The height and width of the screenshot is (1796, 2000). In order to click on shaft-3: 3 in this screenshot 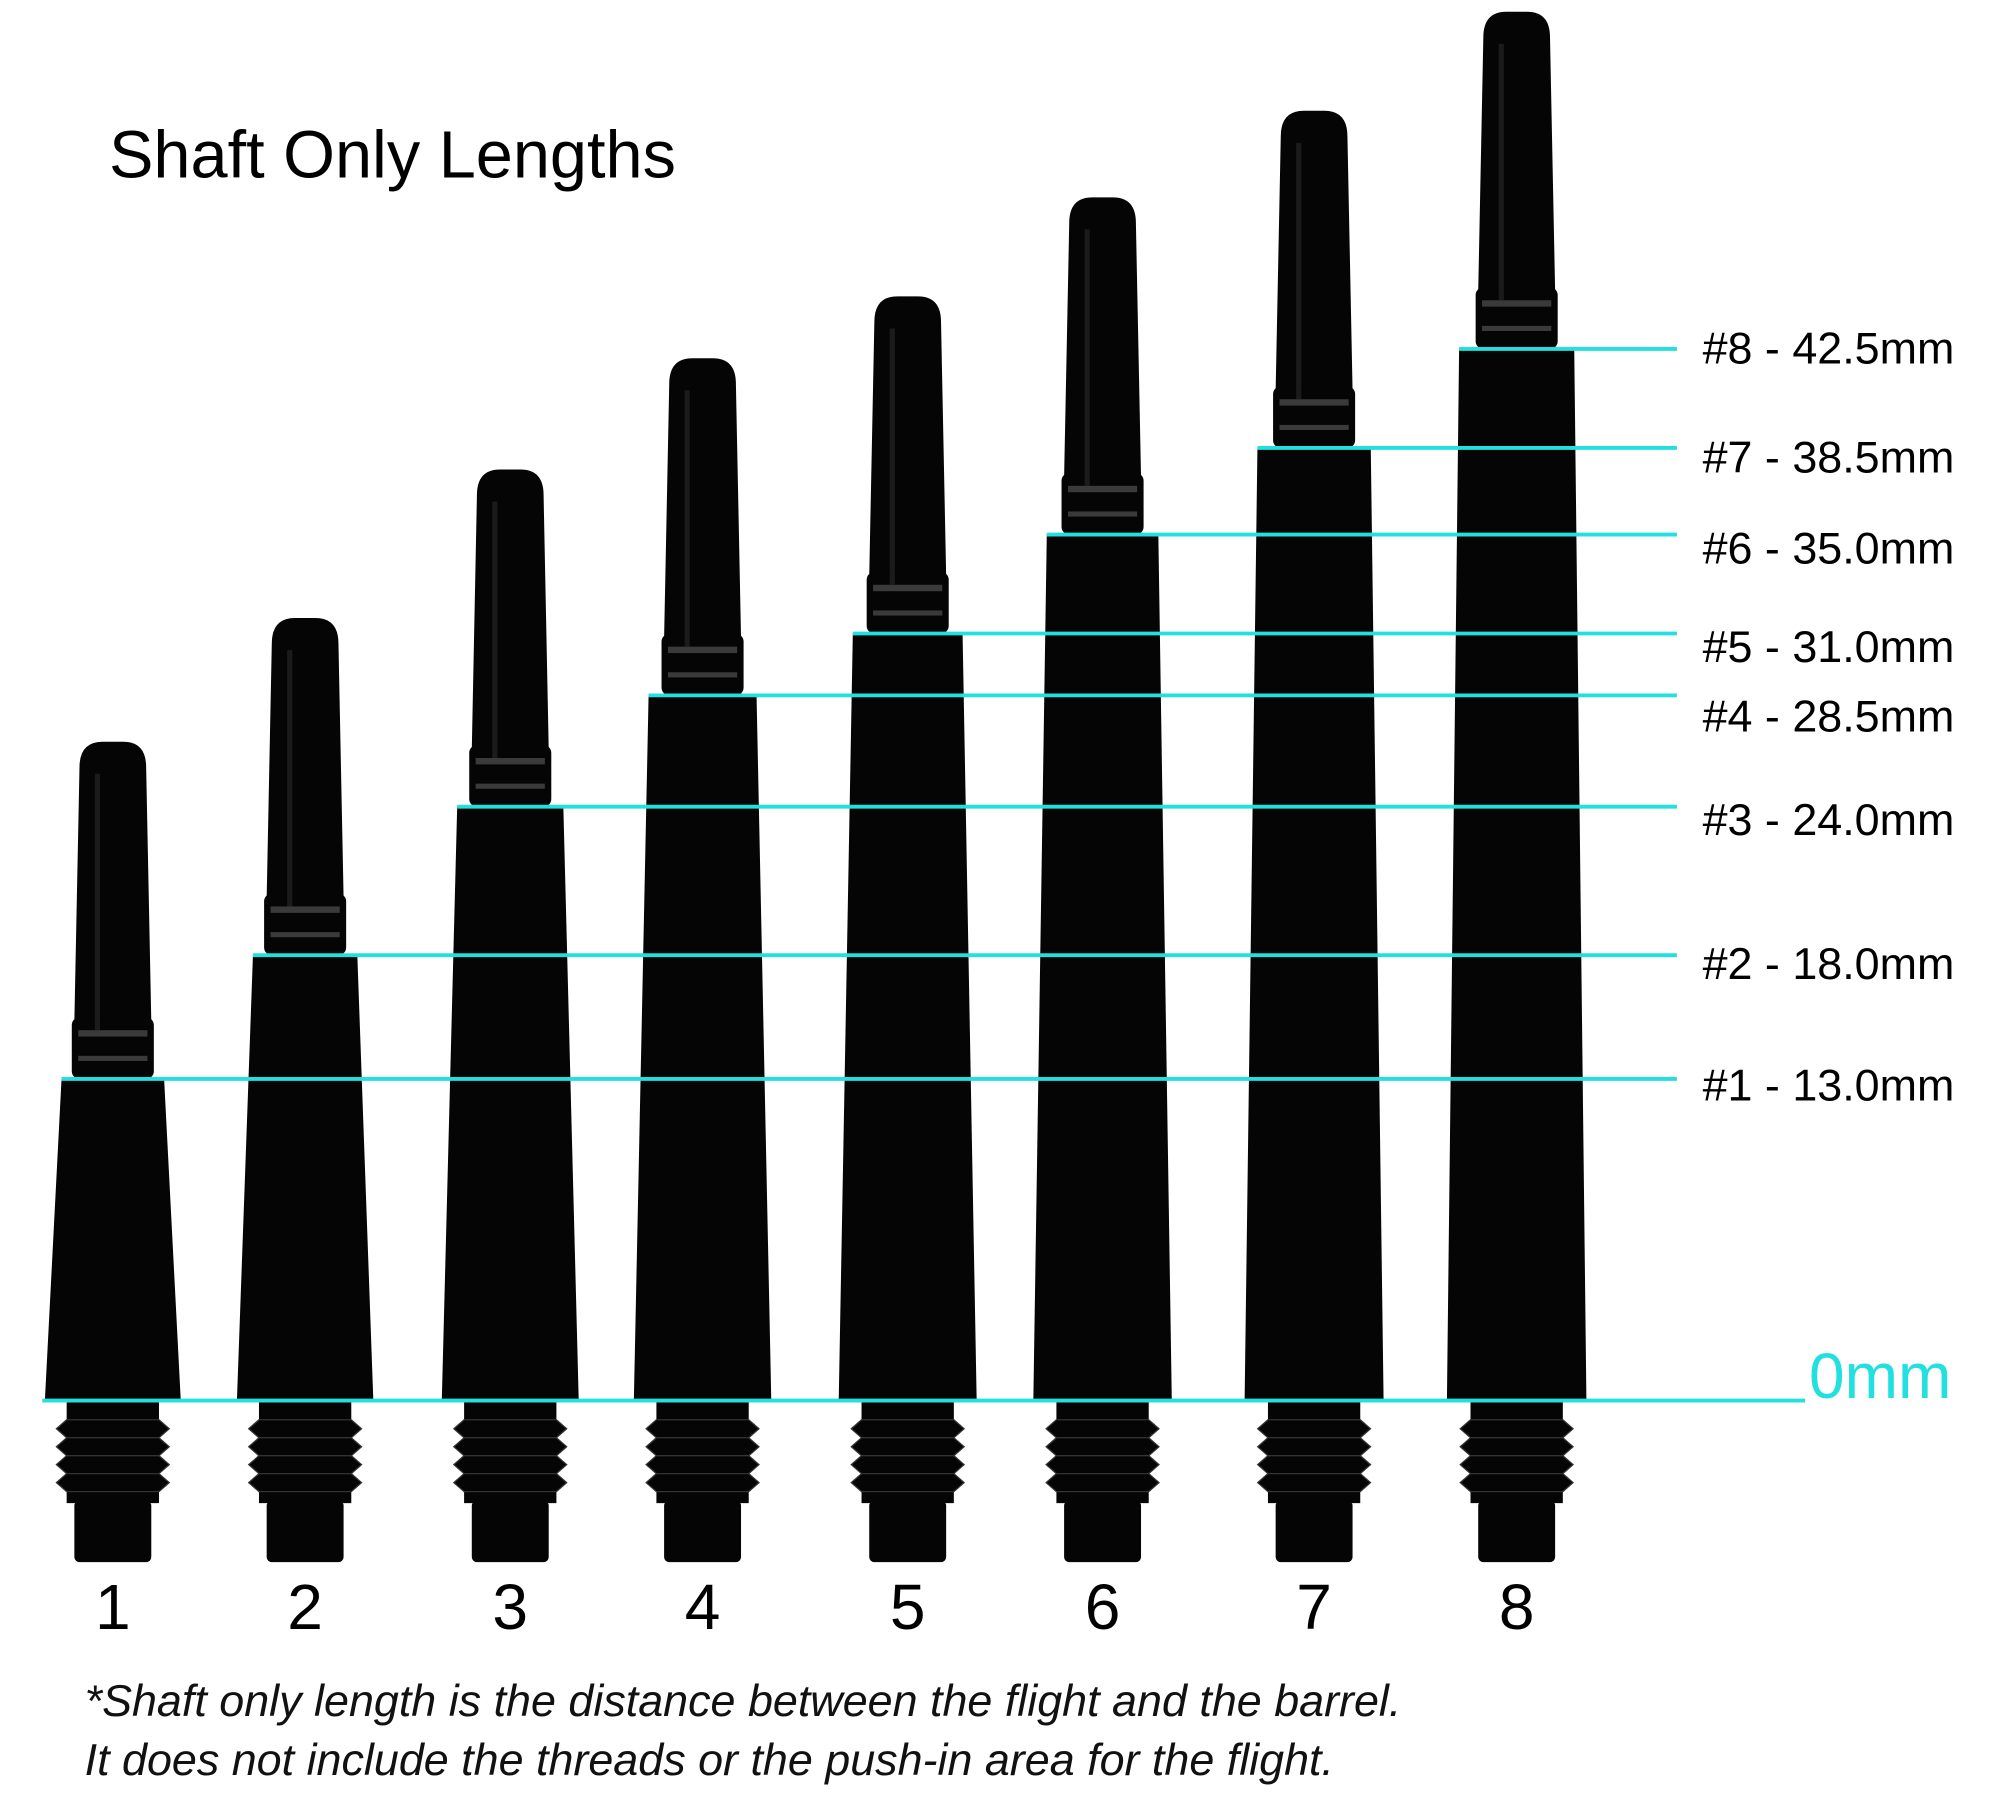, I will do `click(510, 1056)`.